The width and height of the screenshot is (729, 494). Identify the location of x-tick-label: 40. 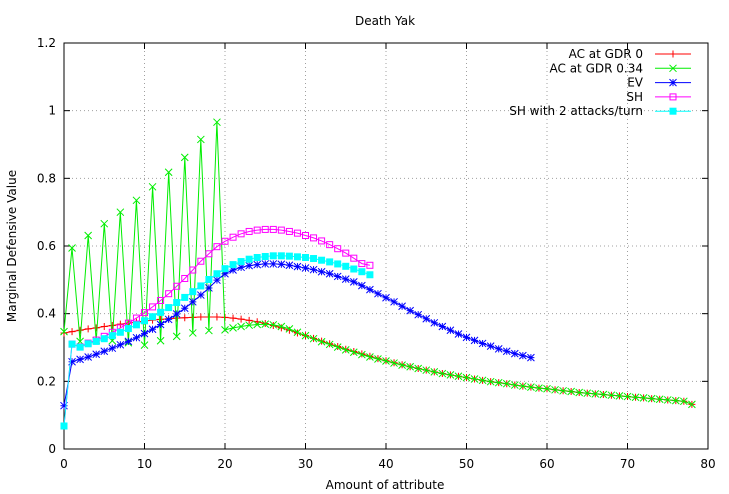
(385, 464).